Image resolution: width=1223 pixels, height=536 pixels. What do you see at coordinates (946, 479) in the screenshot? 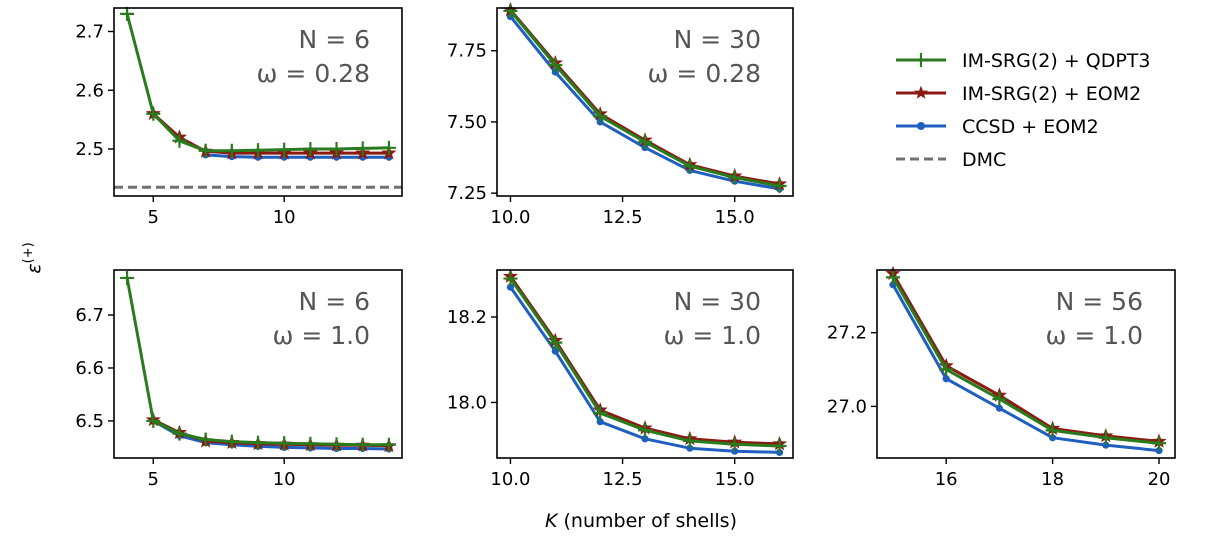
I see `x-tick-label-bottom-right-16: 16` at bounding box center [946, 479].